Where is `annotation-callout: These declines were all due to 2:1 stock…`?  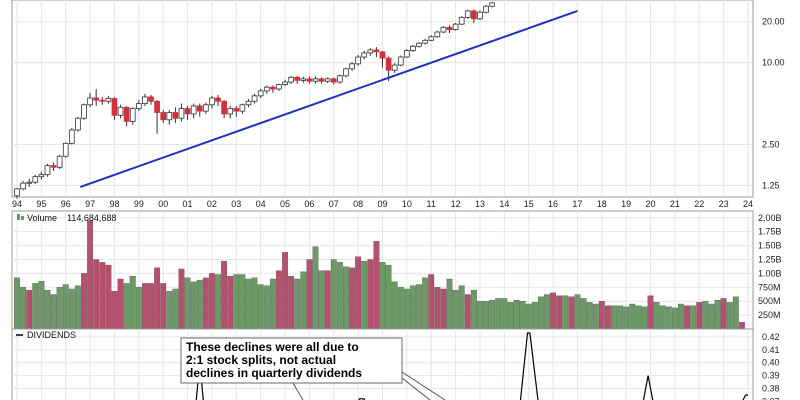 annotation-callout: These declines were all due to 2:1 stock… is located at coordinates (313, 368).